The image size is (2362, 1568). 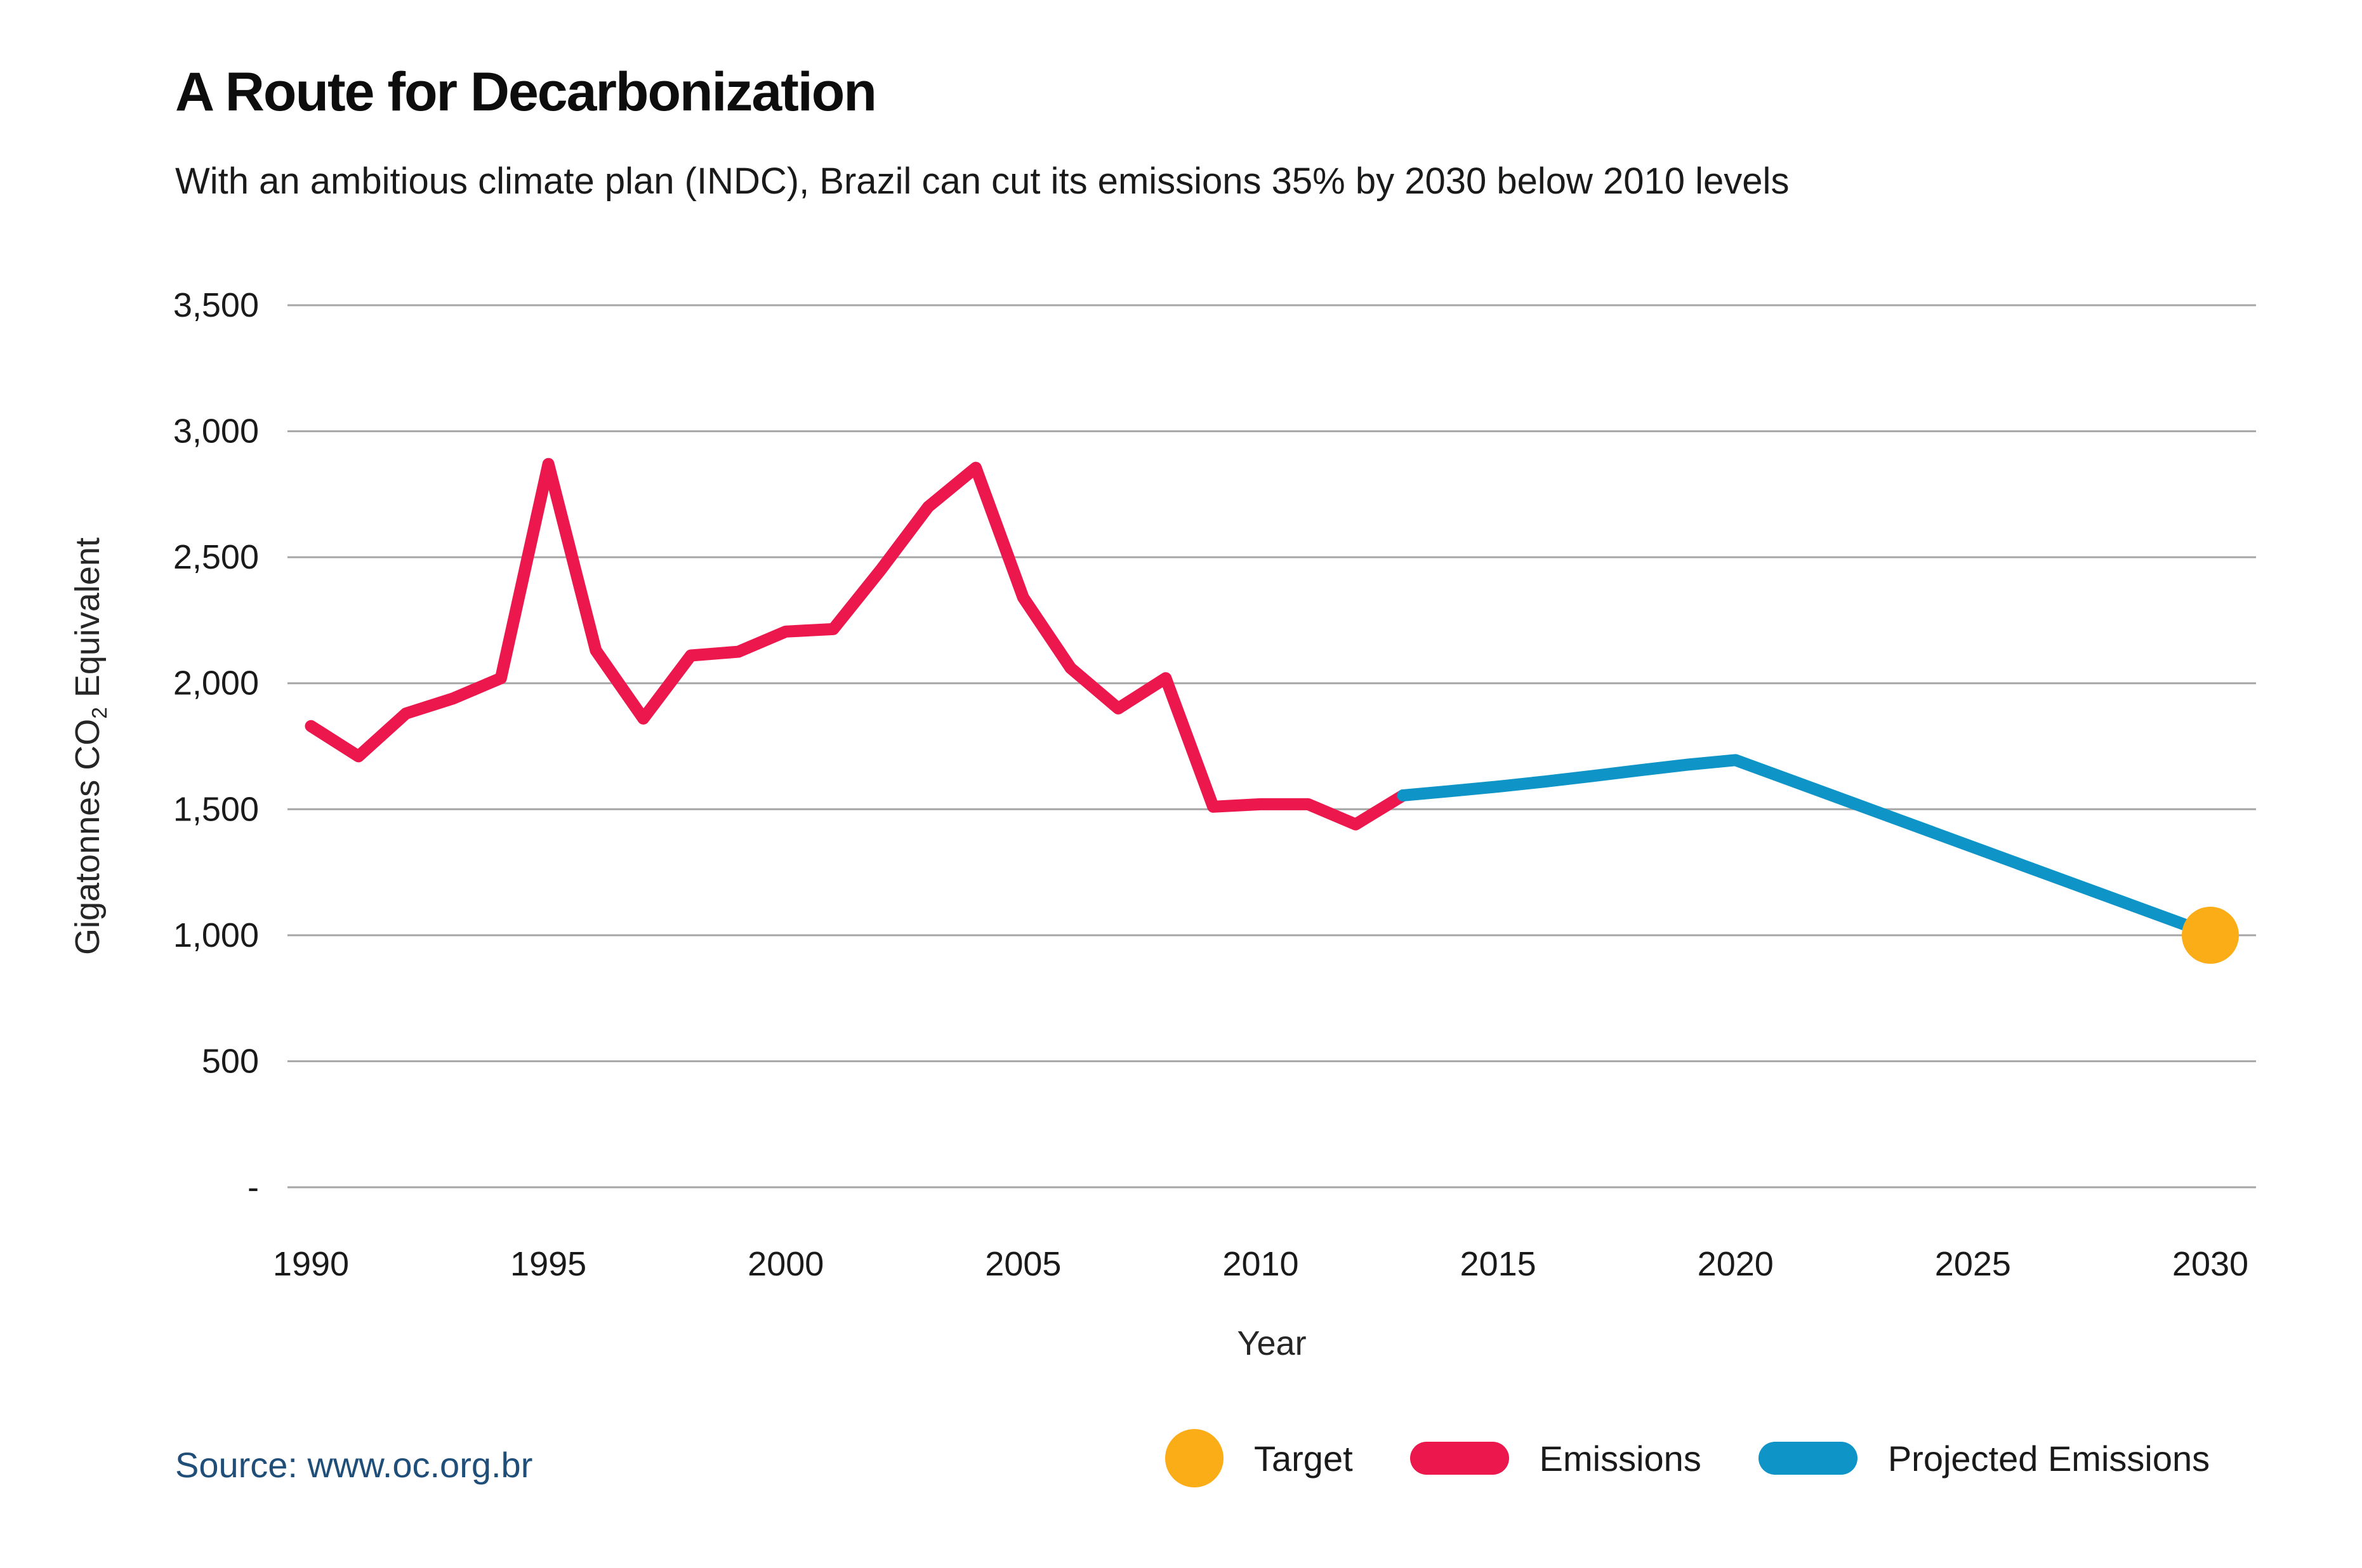 What do you see at coordinates (88, 622) in the screenshot?
I see `y-axis-label-suffix: Equivalent` at bounding box center [88, 622].